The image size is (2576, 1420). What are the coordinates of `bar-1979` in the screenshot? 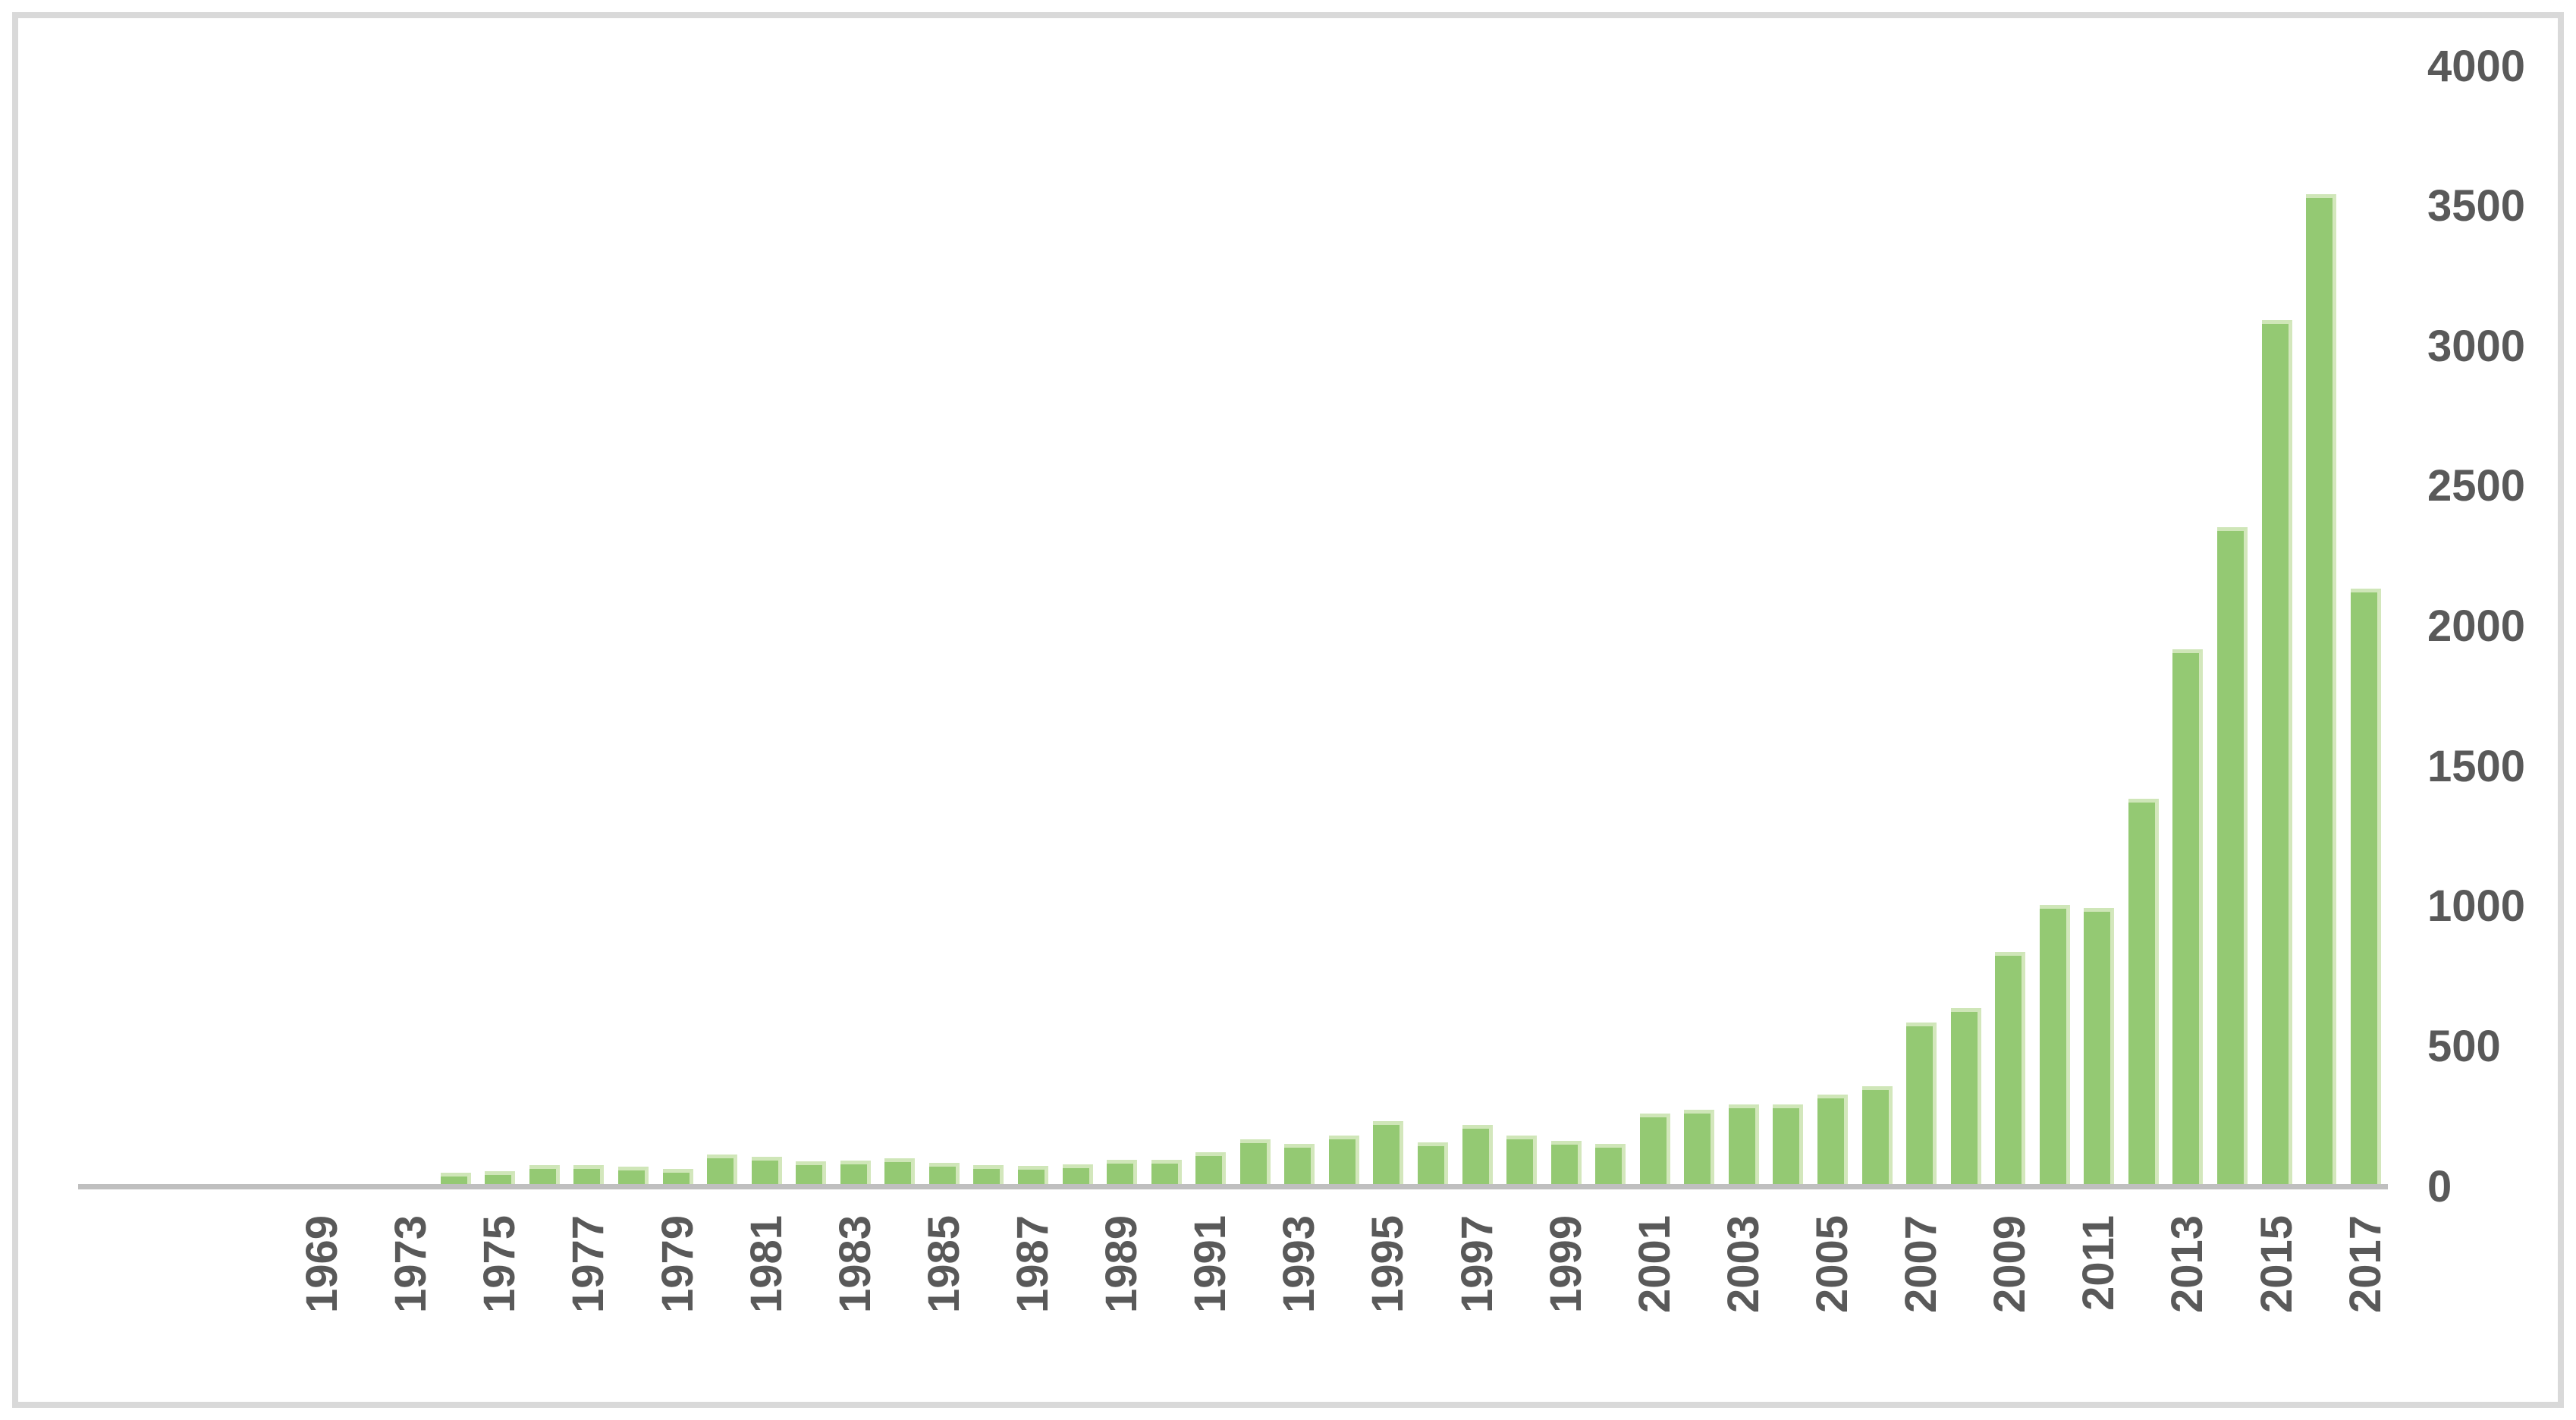 It's located at (678, 1176).